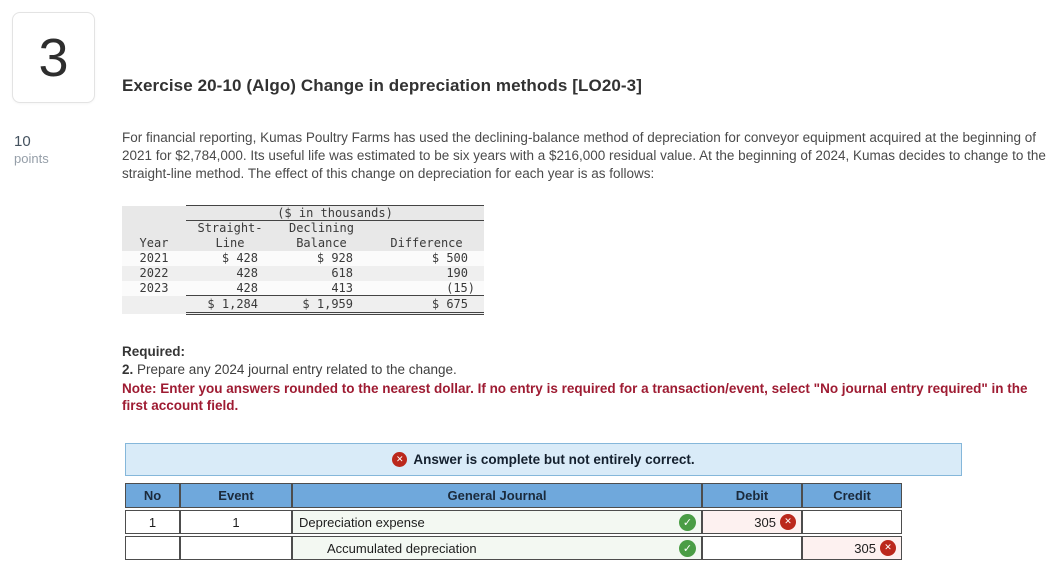  Describe the element at coordinates (321, 228) in the screenshot. I see `header-declining-1: Declining` at that location.